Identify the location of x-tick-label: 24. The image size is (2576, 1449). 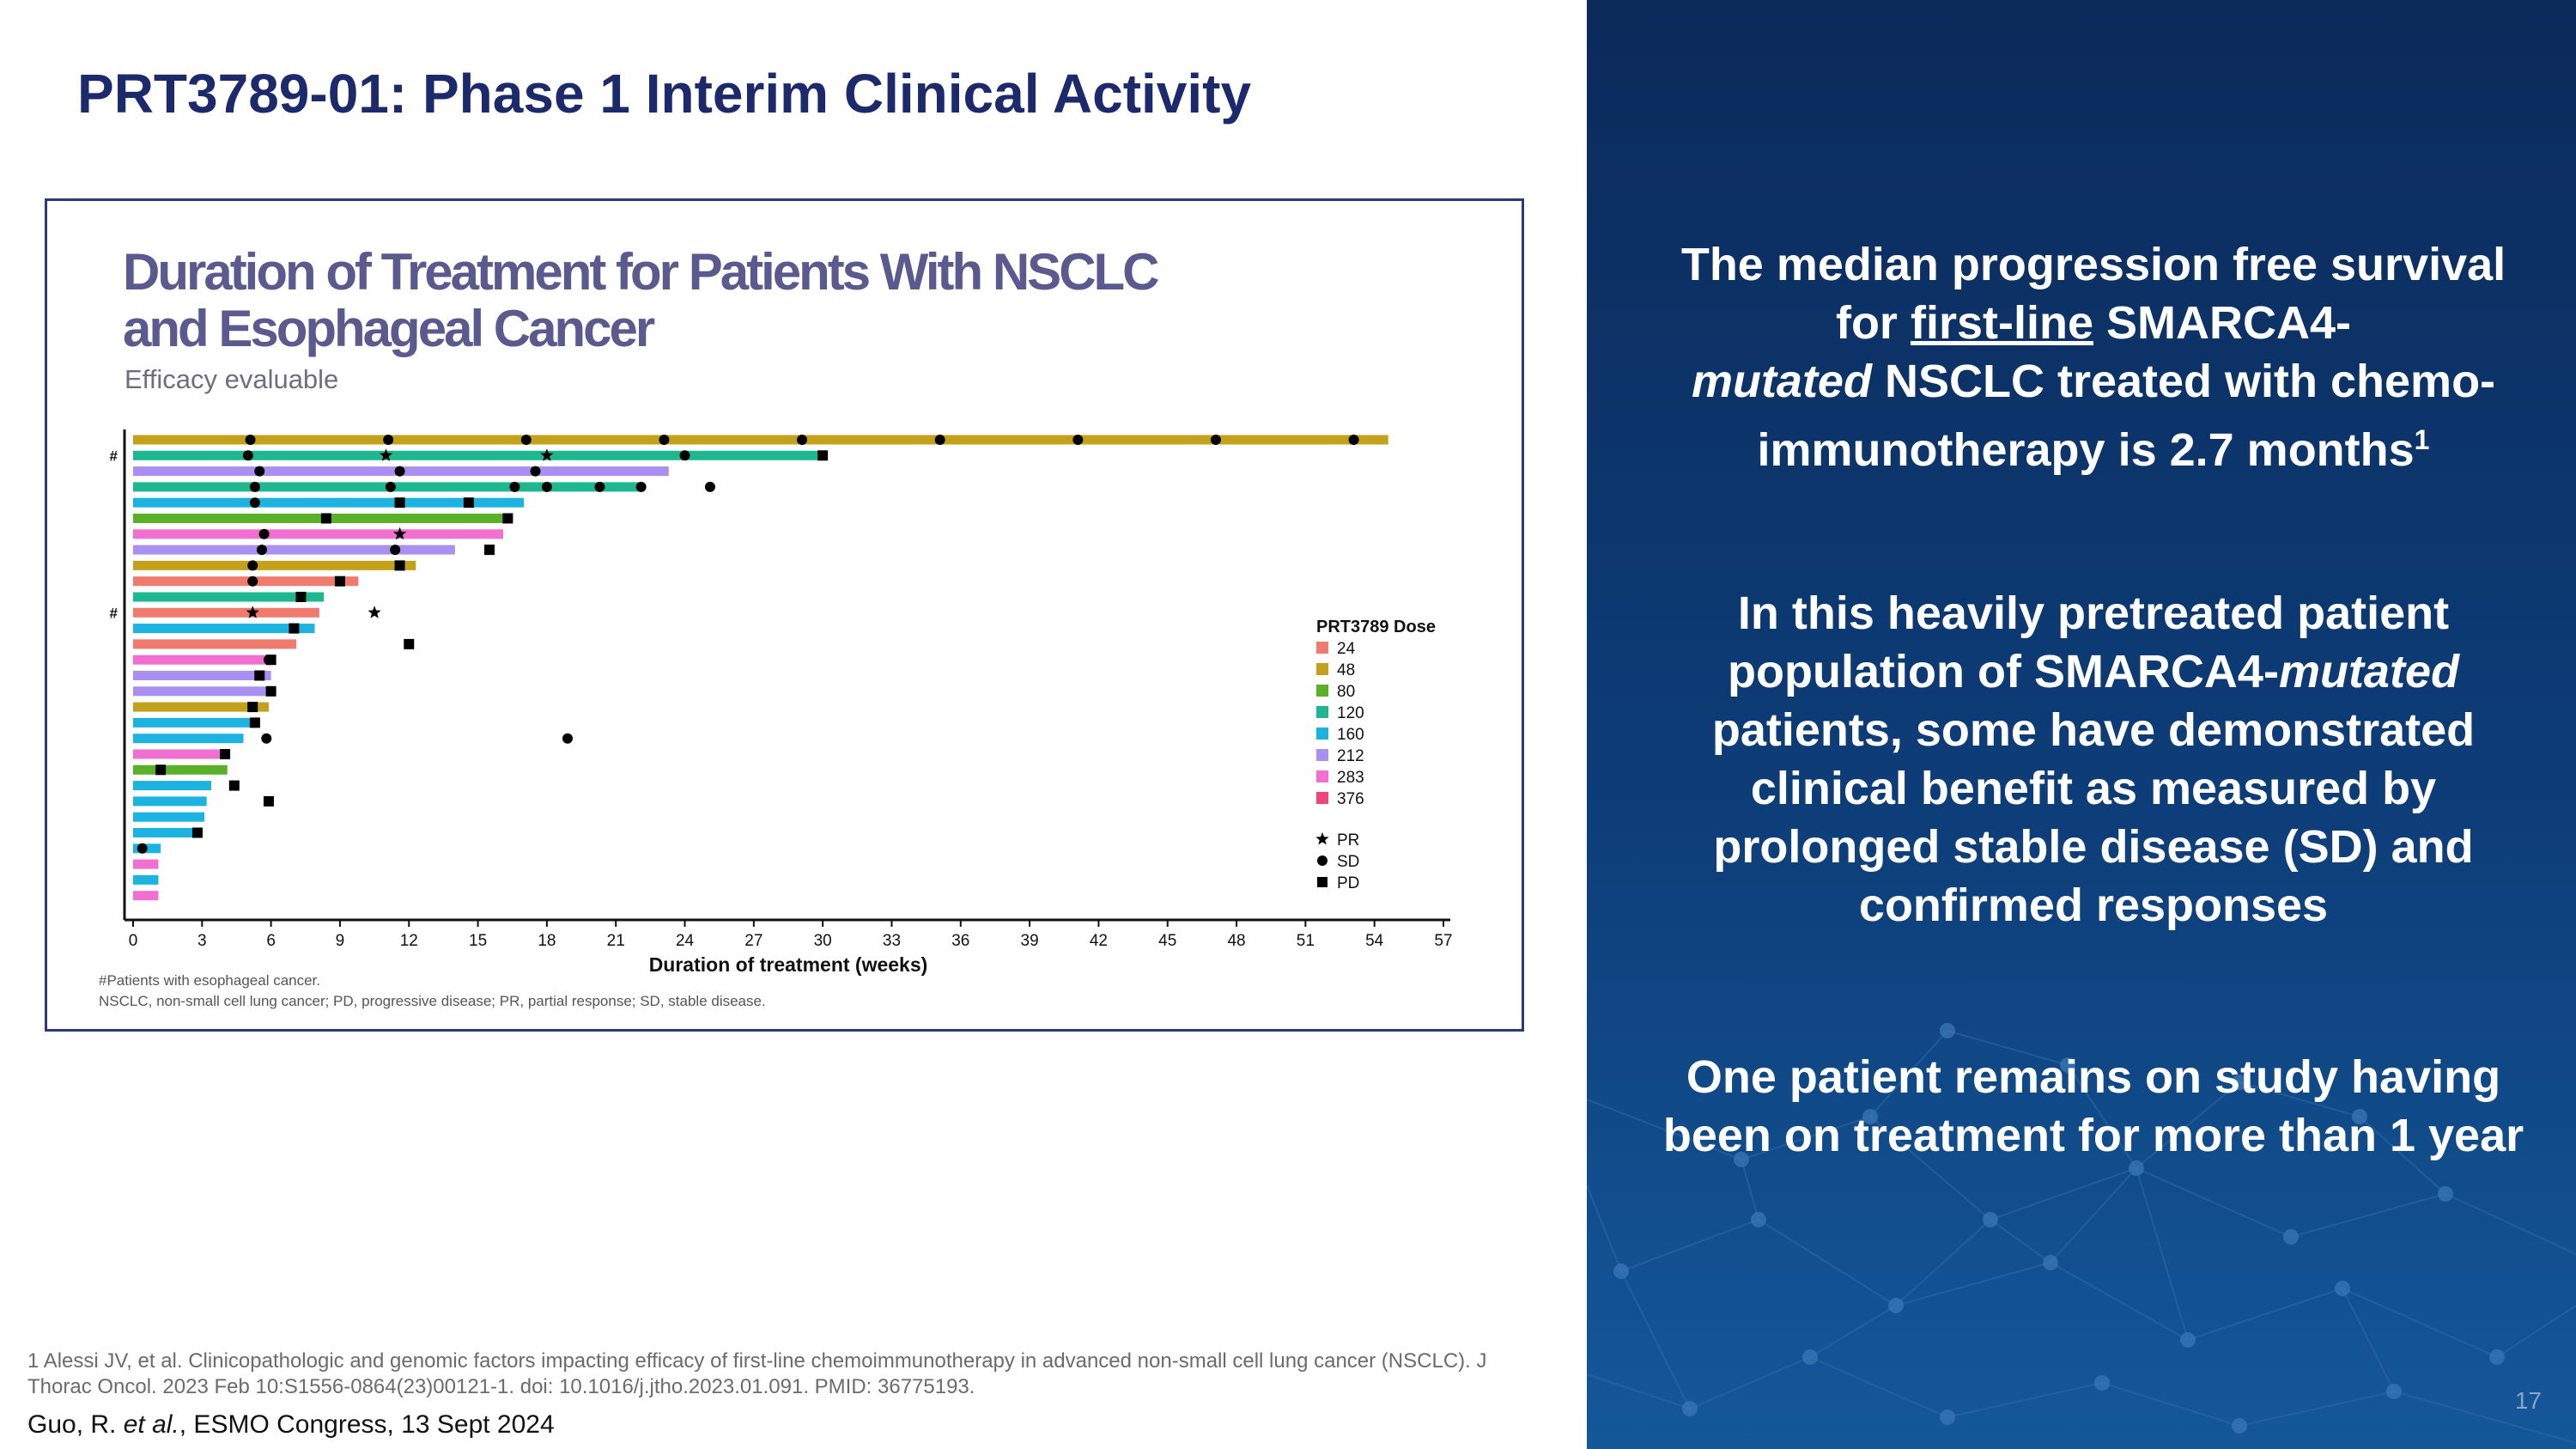
(685, 941).